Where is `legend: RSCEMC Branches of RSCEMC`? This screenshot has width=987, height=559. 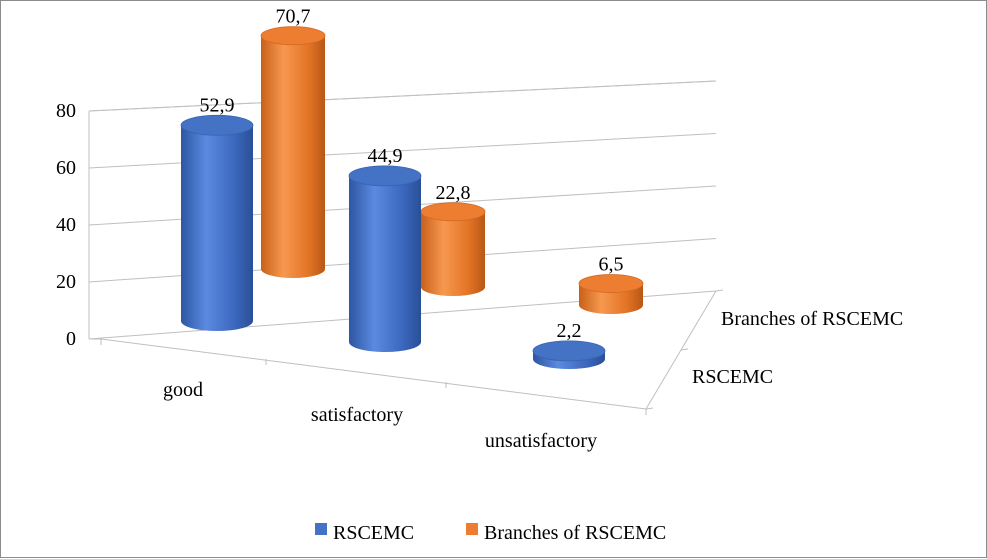 legend: RSCEMC Branches of RSCEMC is located at coordinates (490, 533).